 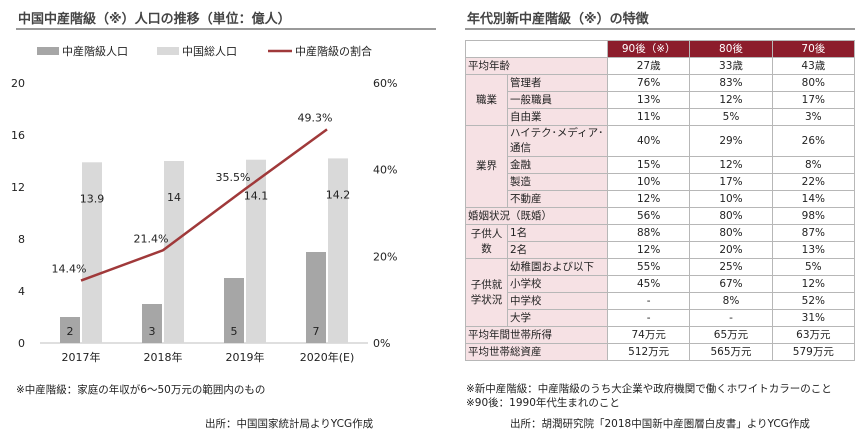 I want to click on cell-70s: 8%, so click(x=813, y=165).